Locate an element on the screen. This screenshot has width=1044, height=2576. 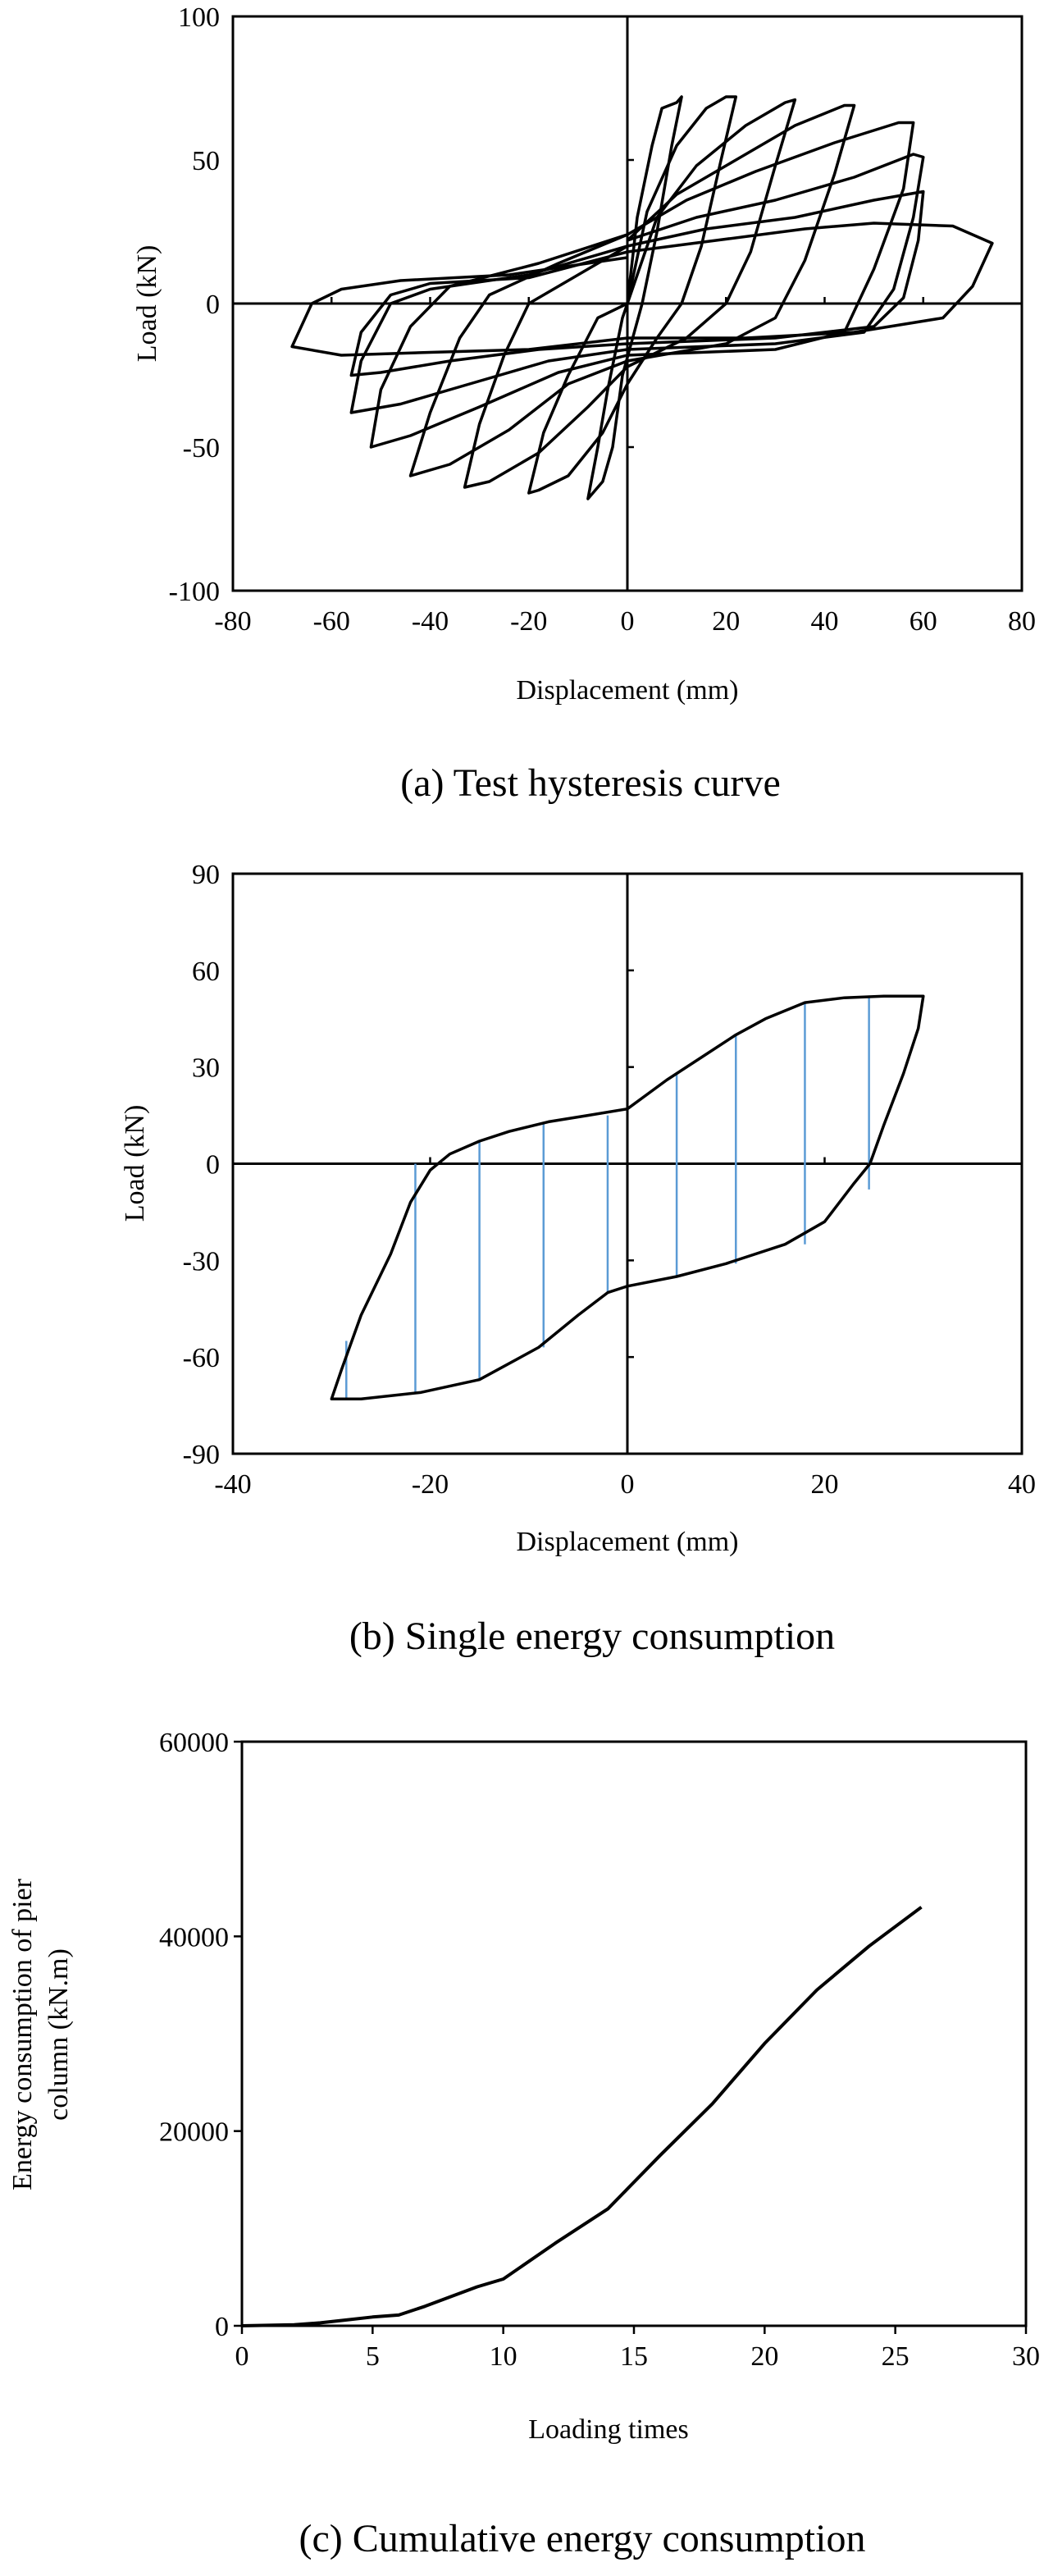
chart-c-y-tick-label: 60000 is located at coordinates (194, 1743).